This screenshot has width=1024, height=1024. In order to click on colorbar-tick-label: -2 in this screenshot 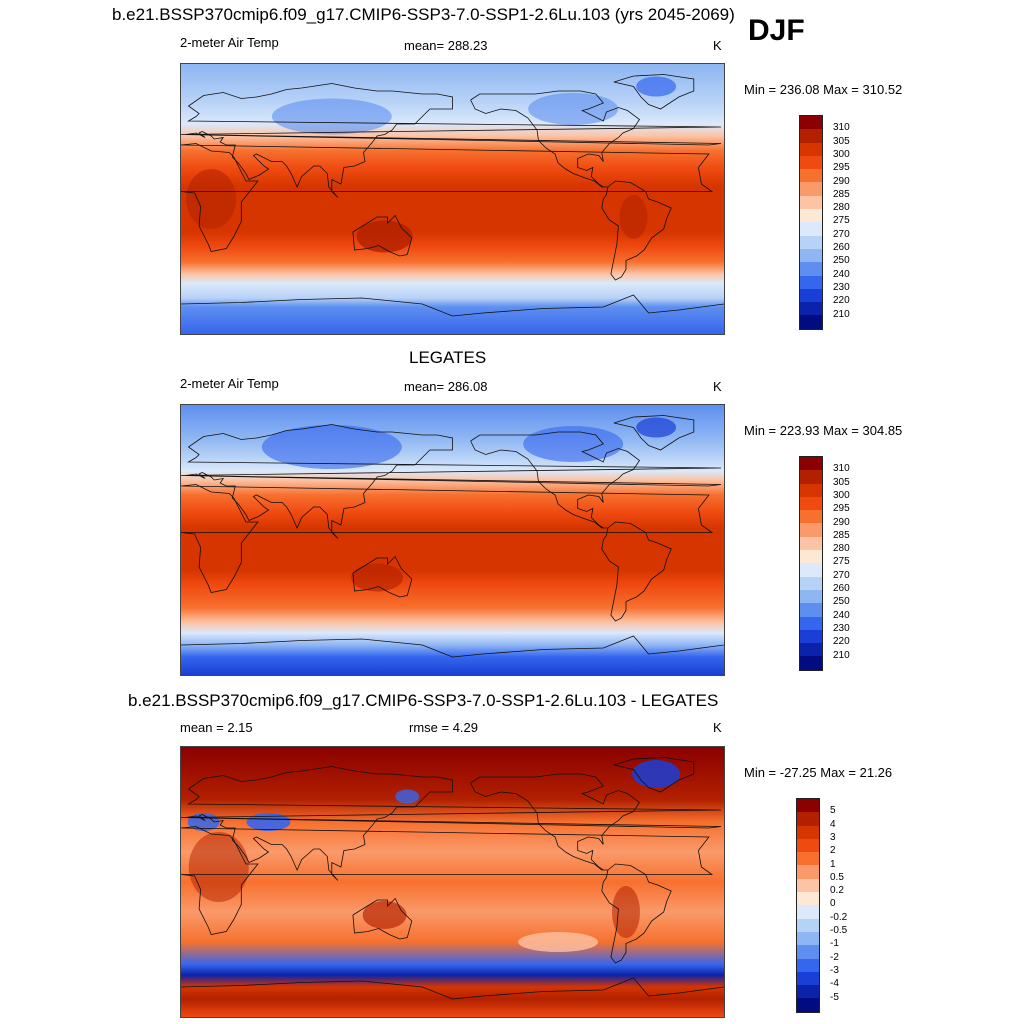, I will do `click(834, 957)`.